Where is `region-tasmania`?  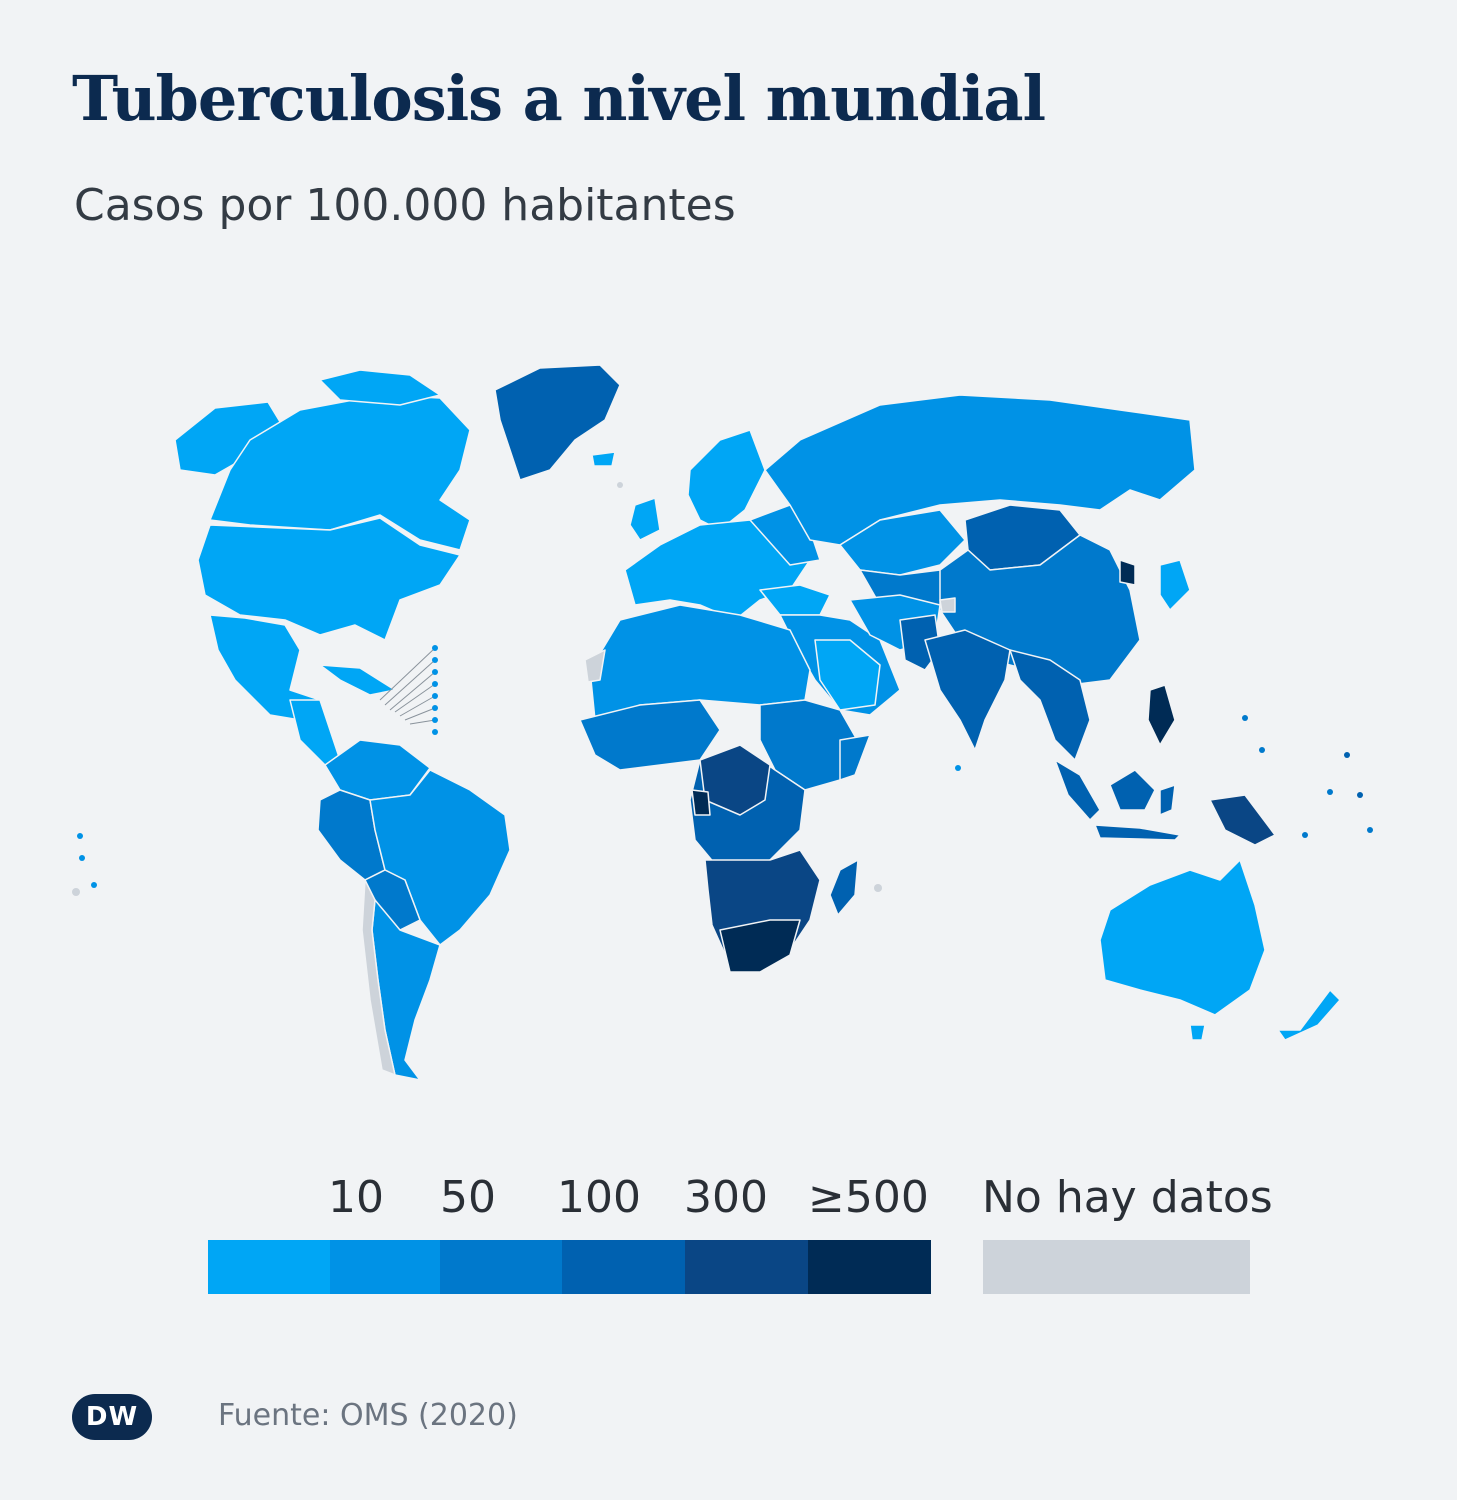 region-tasmania is located at coordinates (1197, 1032).